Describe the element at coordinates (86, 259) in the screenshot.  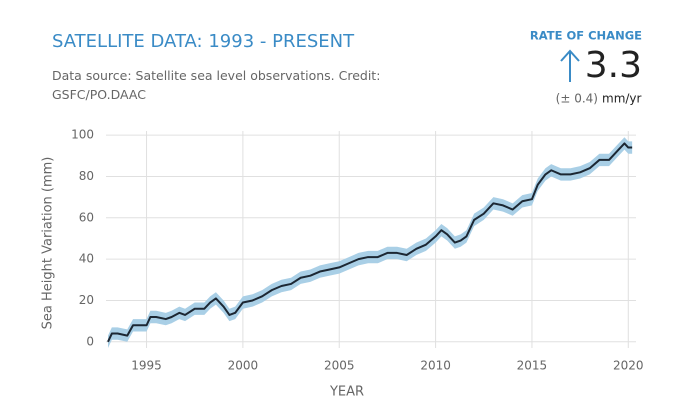
I see `y-tick-label: 40` at that location.